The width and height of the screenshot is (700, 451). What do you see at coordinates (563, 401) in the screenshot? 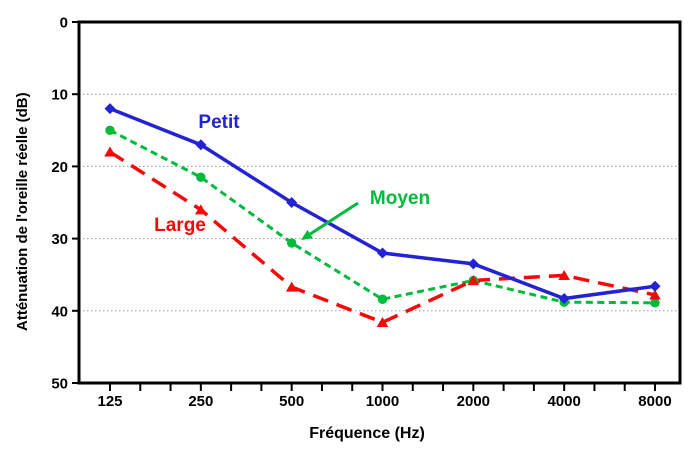
I see `x-tick-label-4000: 4000` at bounding box center [563, 401].